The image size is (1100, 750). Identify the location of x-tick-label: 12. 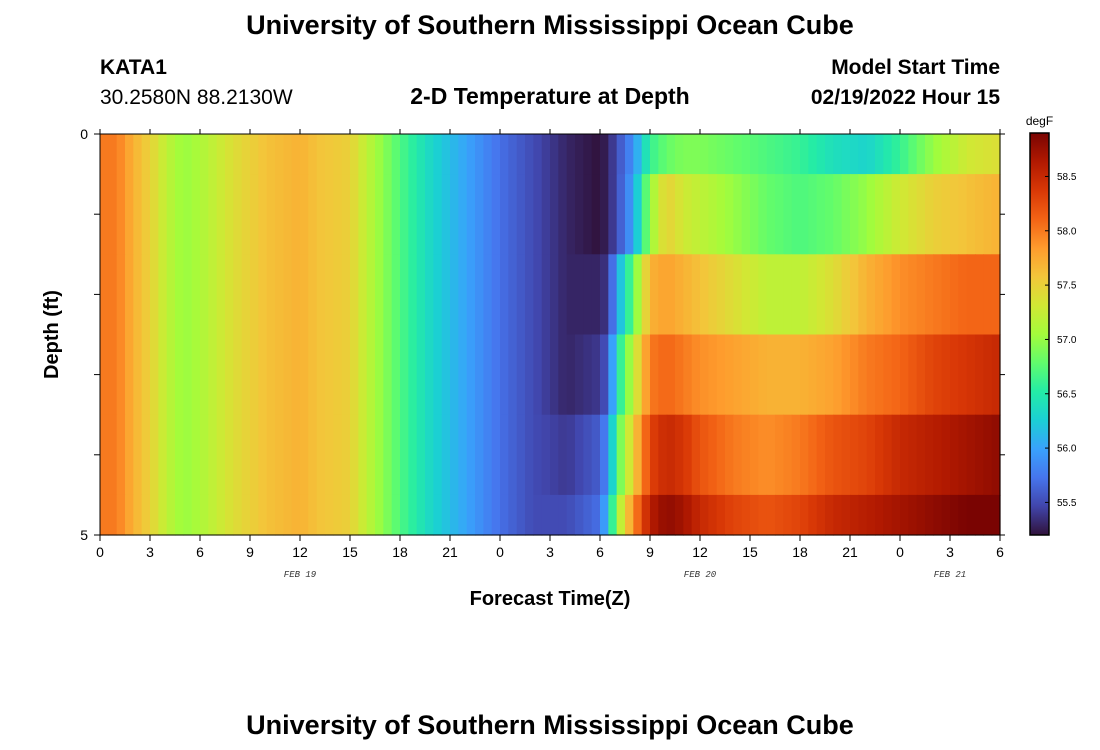
(300, 552).